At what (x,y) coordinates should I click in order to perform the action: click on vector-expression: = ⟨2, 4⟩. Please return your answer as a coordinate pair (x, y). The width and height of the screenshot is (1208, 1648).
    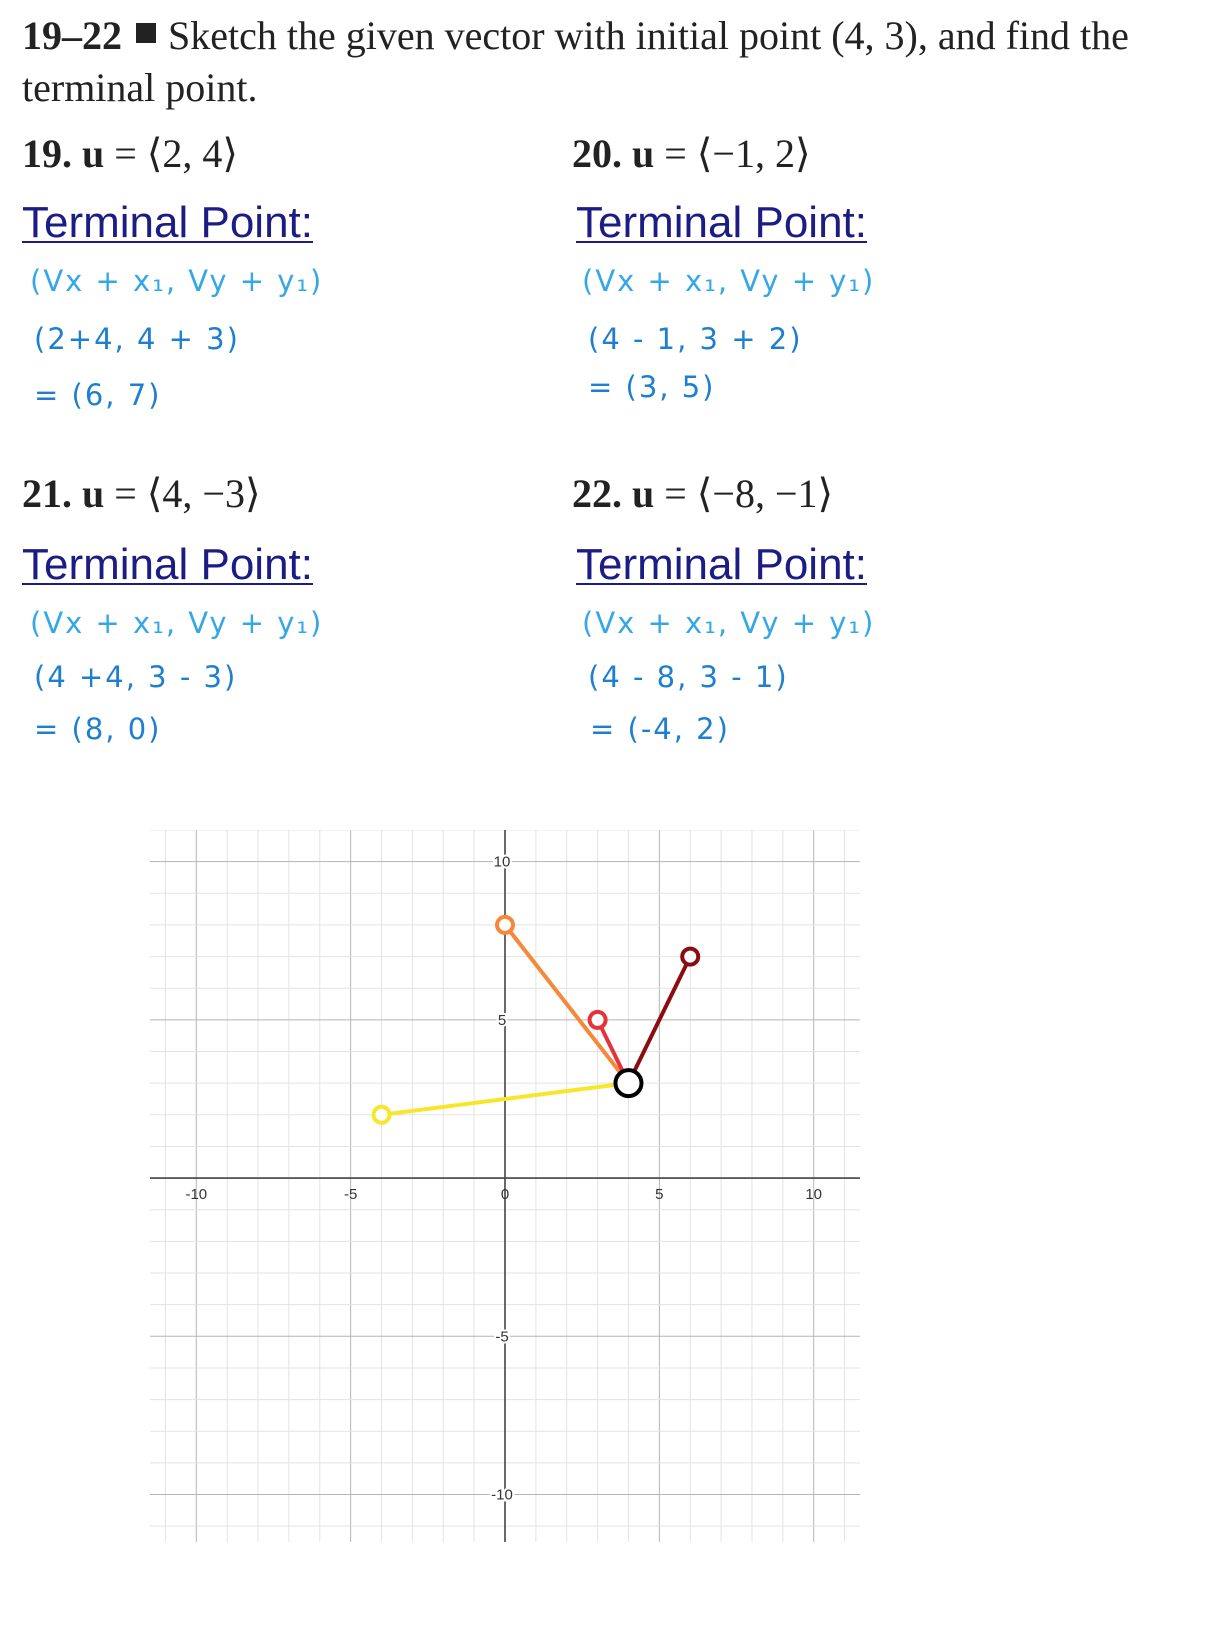
    Looking at the image, I should click on (176, 153).